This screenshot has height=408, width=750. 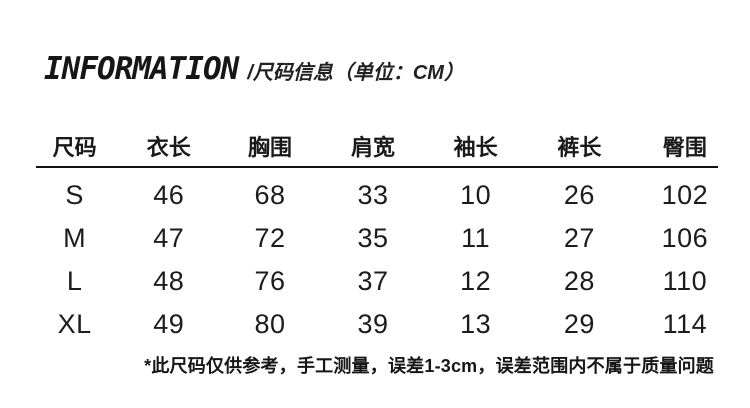 I want to click on page-title: INFORMATION /尺码信息（单位：CM）, so click(x=254, y=69).